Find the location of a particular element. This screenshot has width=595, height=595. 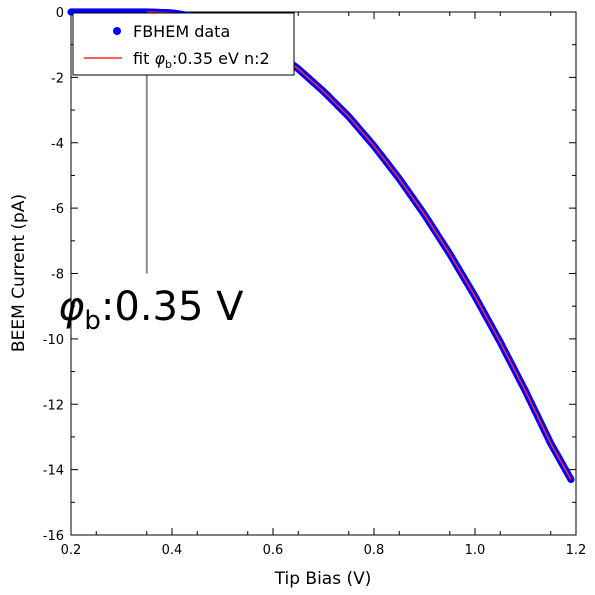

legend: FBHEM data fit φb:0.35 eV n:2 is located at coordinates (183, 44).